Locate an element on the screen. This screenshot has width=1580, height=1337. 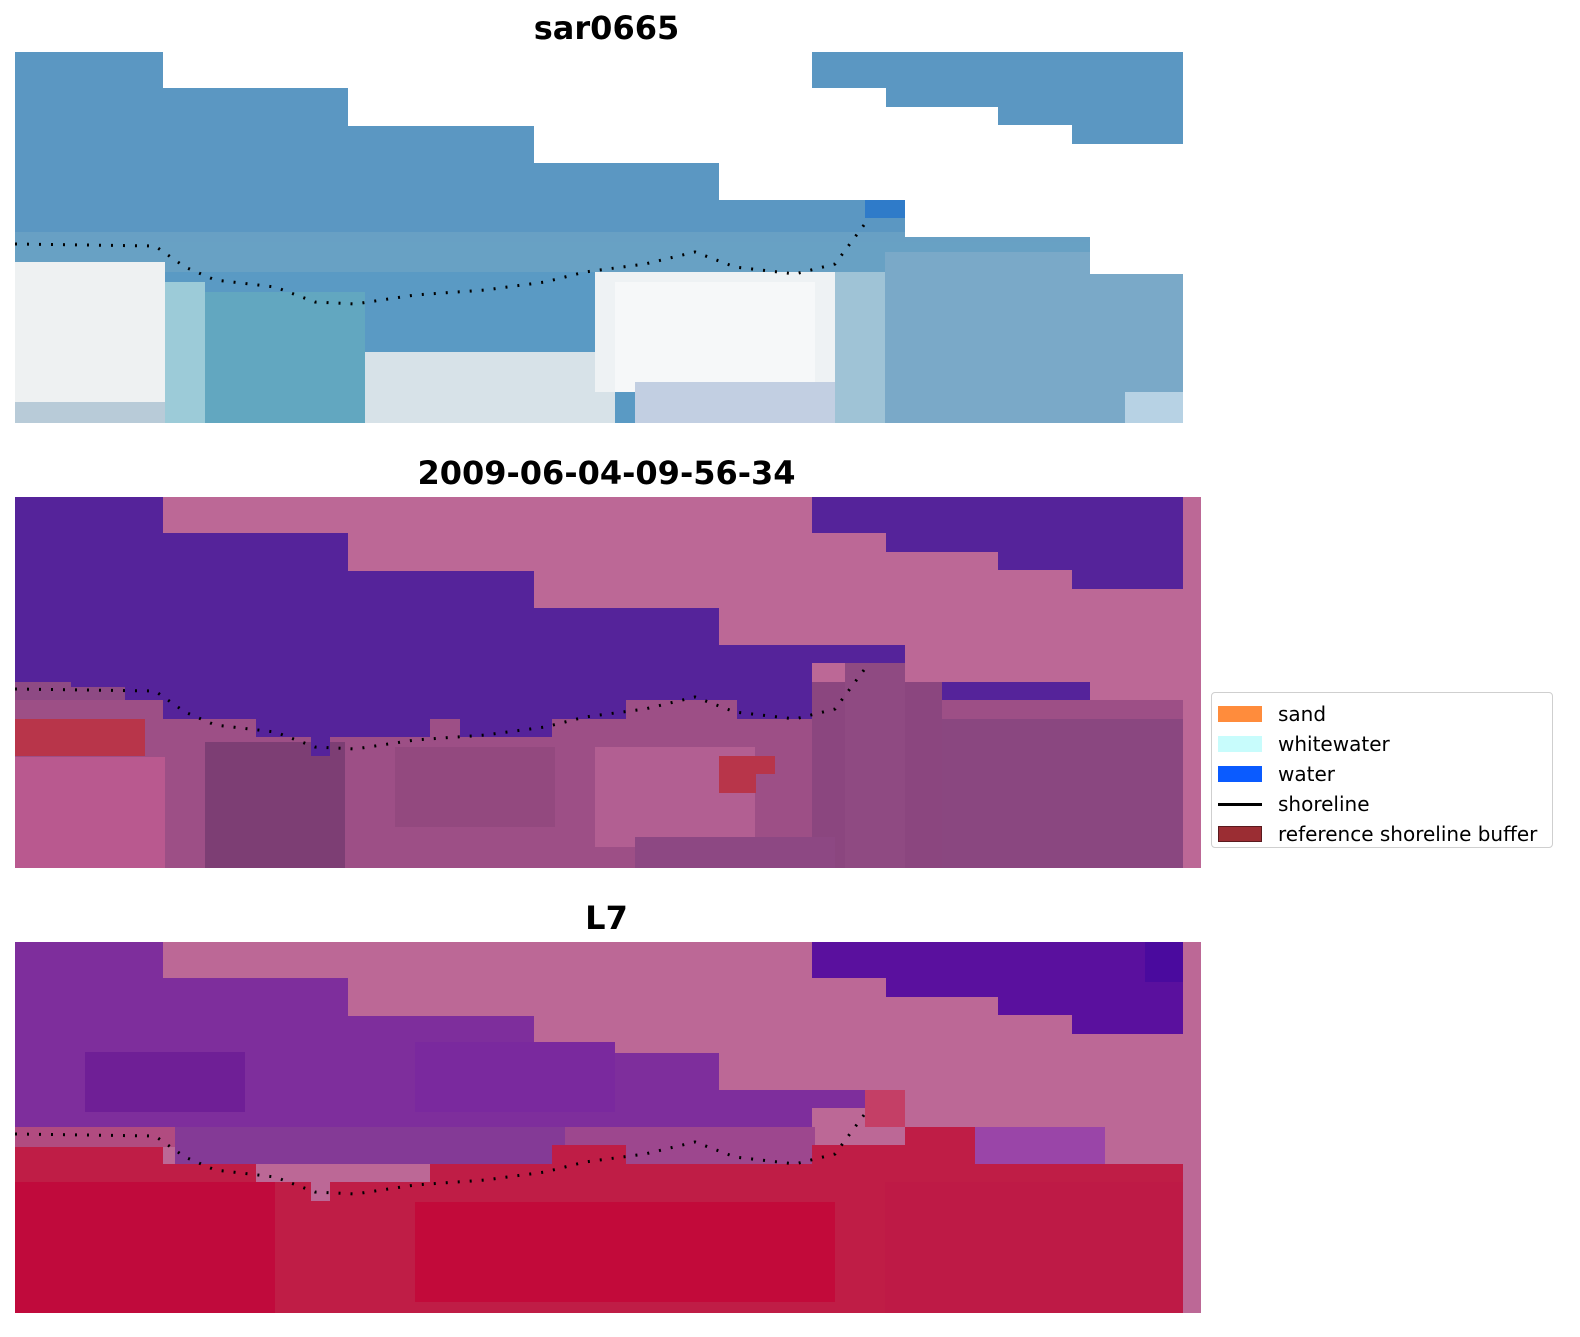
legend-item-whitewater: whitewater is located at coordinates (1385, 744).